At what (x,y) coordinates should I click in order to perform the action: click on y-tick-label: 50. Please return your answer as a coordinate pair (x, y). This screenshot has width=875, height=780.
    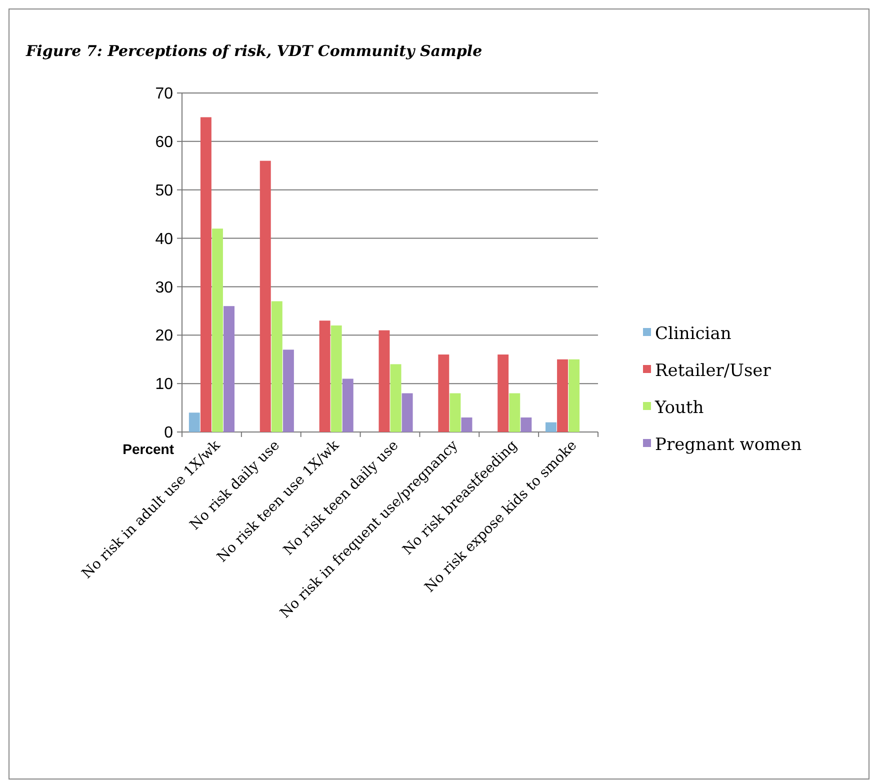
    Looking at the image, I should click on (164, 191).